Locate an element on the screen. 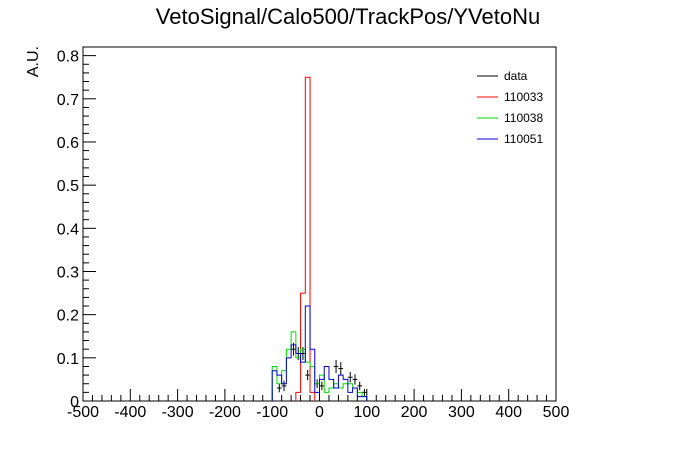  y-tick-label: 0.6 is located at coordinates (68, 143).